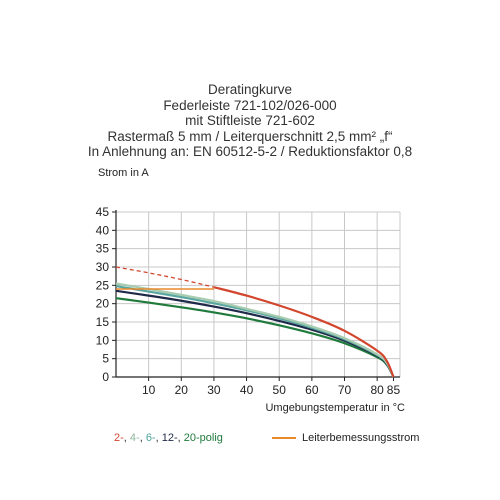  Describe the element at coordinates (345, 390) in the screenshot. I see `x-tick-label: 70` at that location.